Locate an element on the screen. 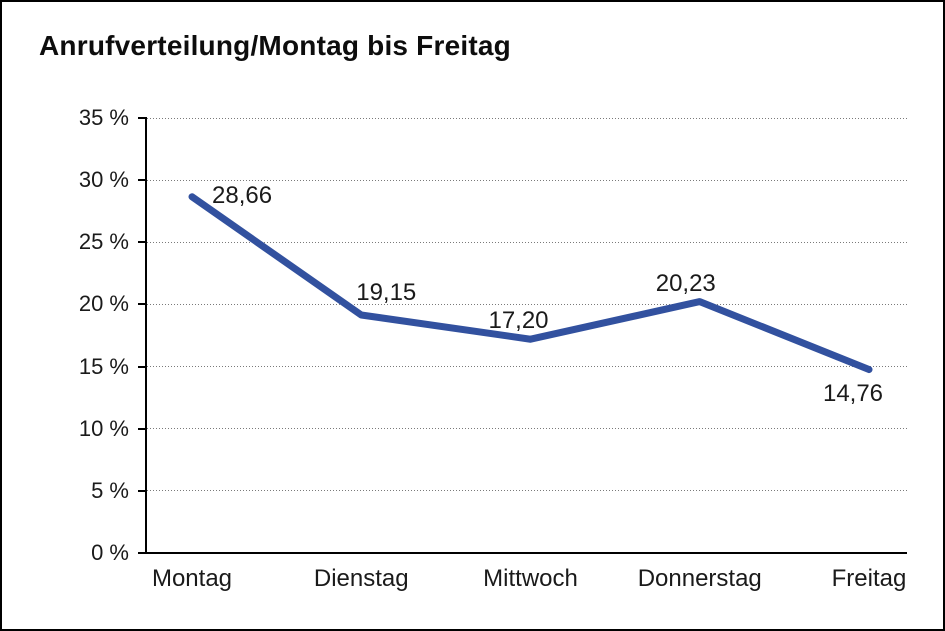 This screenshot has height=631, width=945. data-point-label: 28,66 is located at coordinates (242, 195).